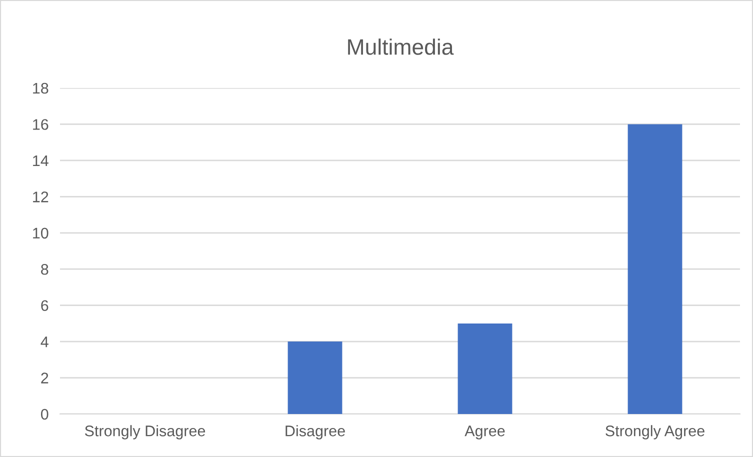 The width and height of the screenshot is (753, 457). Describe the element at coordinates (484, 433) in the screenshot. I see `x-tick-label: Agree` at that location.